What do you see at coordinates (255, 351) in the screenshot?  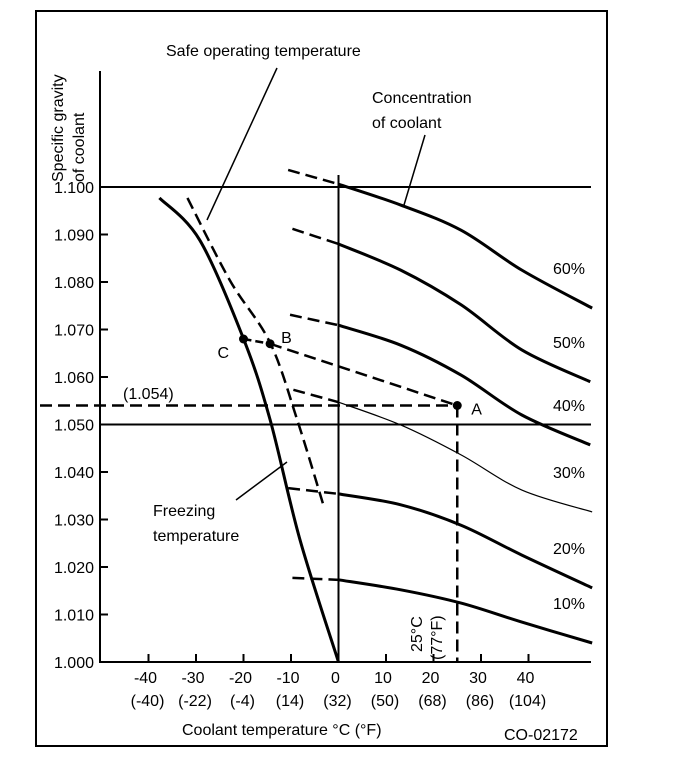 I see `safe-operating-curve` at bounding box center [255, 351].